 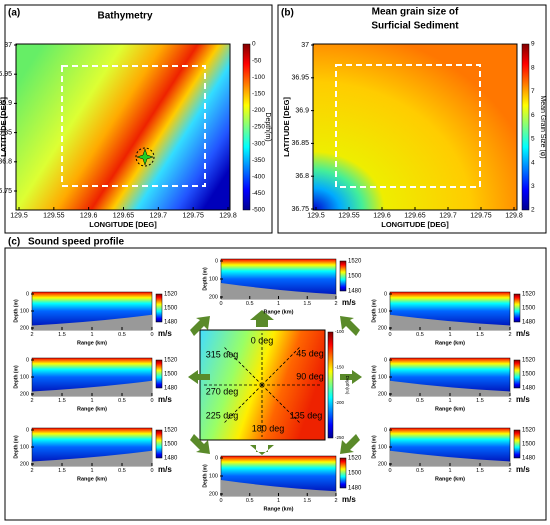 What do you see at coordinates (415, 127) in the screenshot?
I see `grain-size-map` at bounding box center [415, 127].